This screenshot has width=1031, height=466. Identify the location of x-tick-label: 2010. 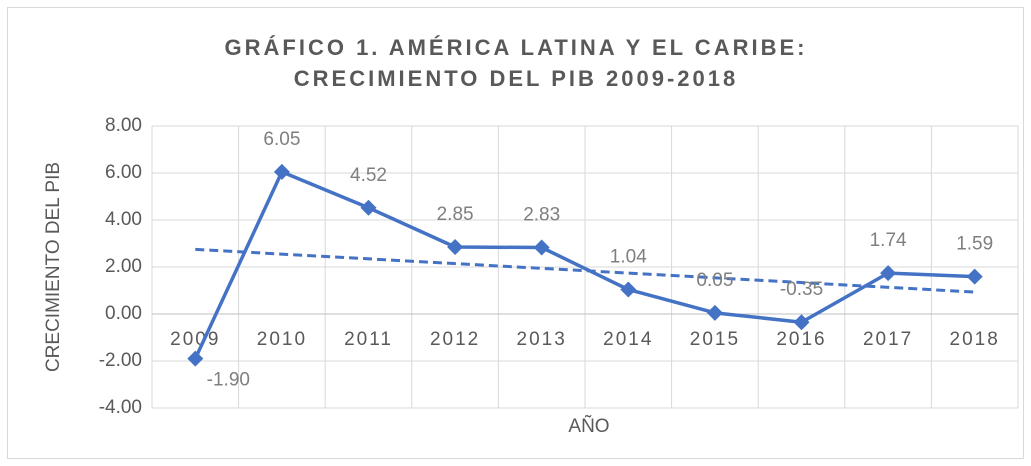
(282, 339).